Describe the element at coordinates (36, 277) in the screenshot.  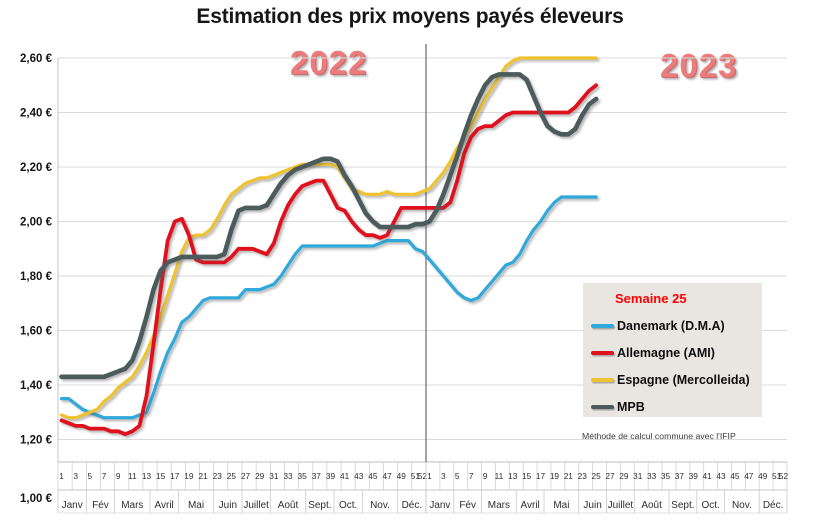
I see `y-tick-label: 1,80 €` at that location.